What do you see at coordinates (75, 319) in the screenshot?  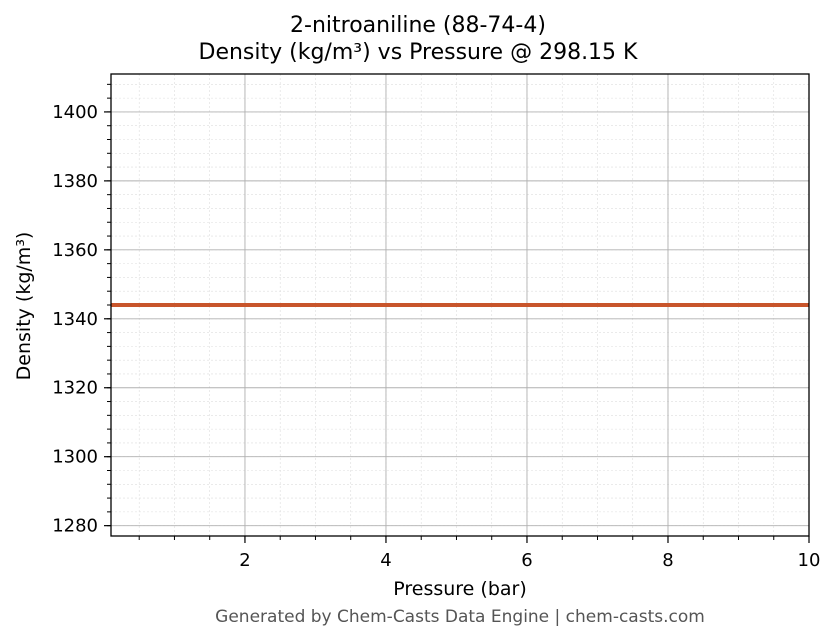 I see `y-tick-label: 1340` at bounding box center [75, 319].